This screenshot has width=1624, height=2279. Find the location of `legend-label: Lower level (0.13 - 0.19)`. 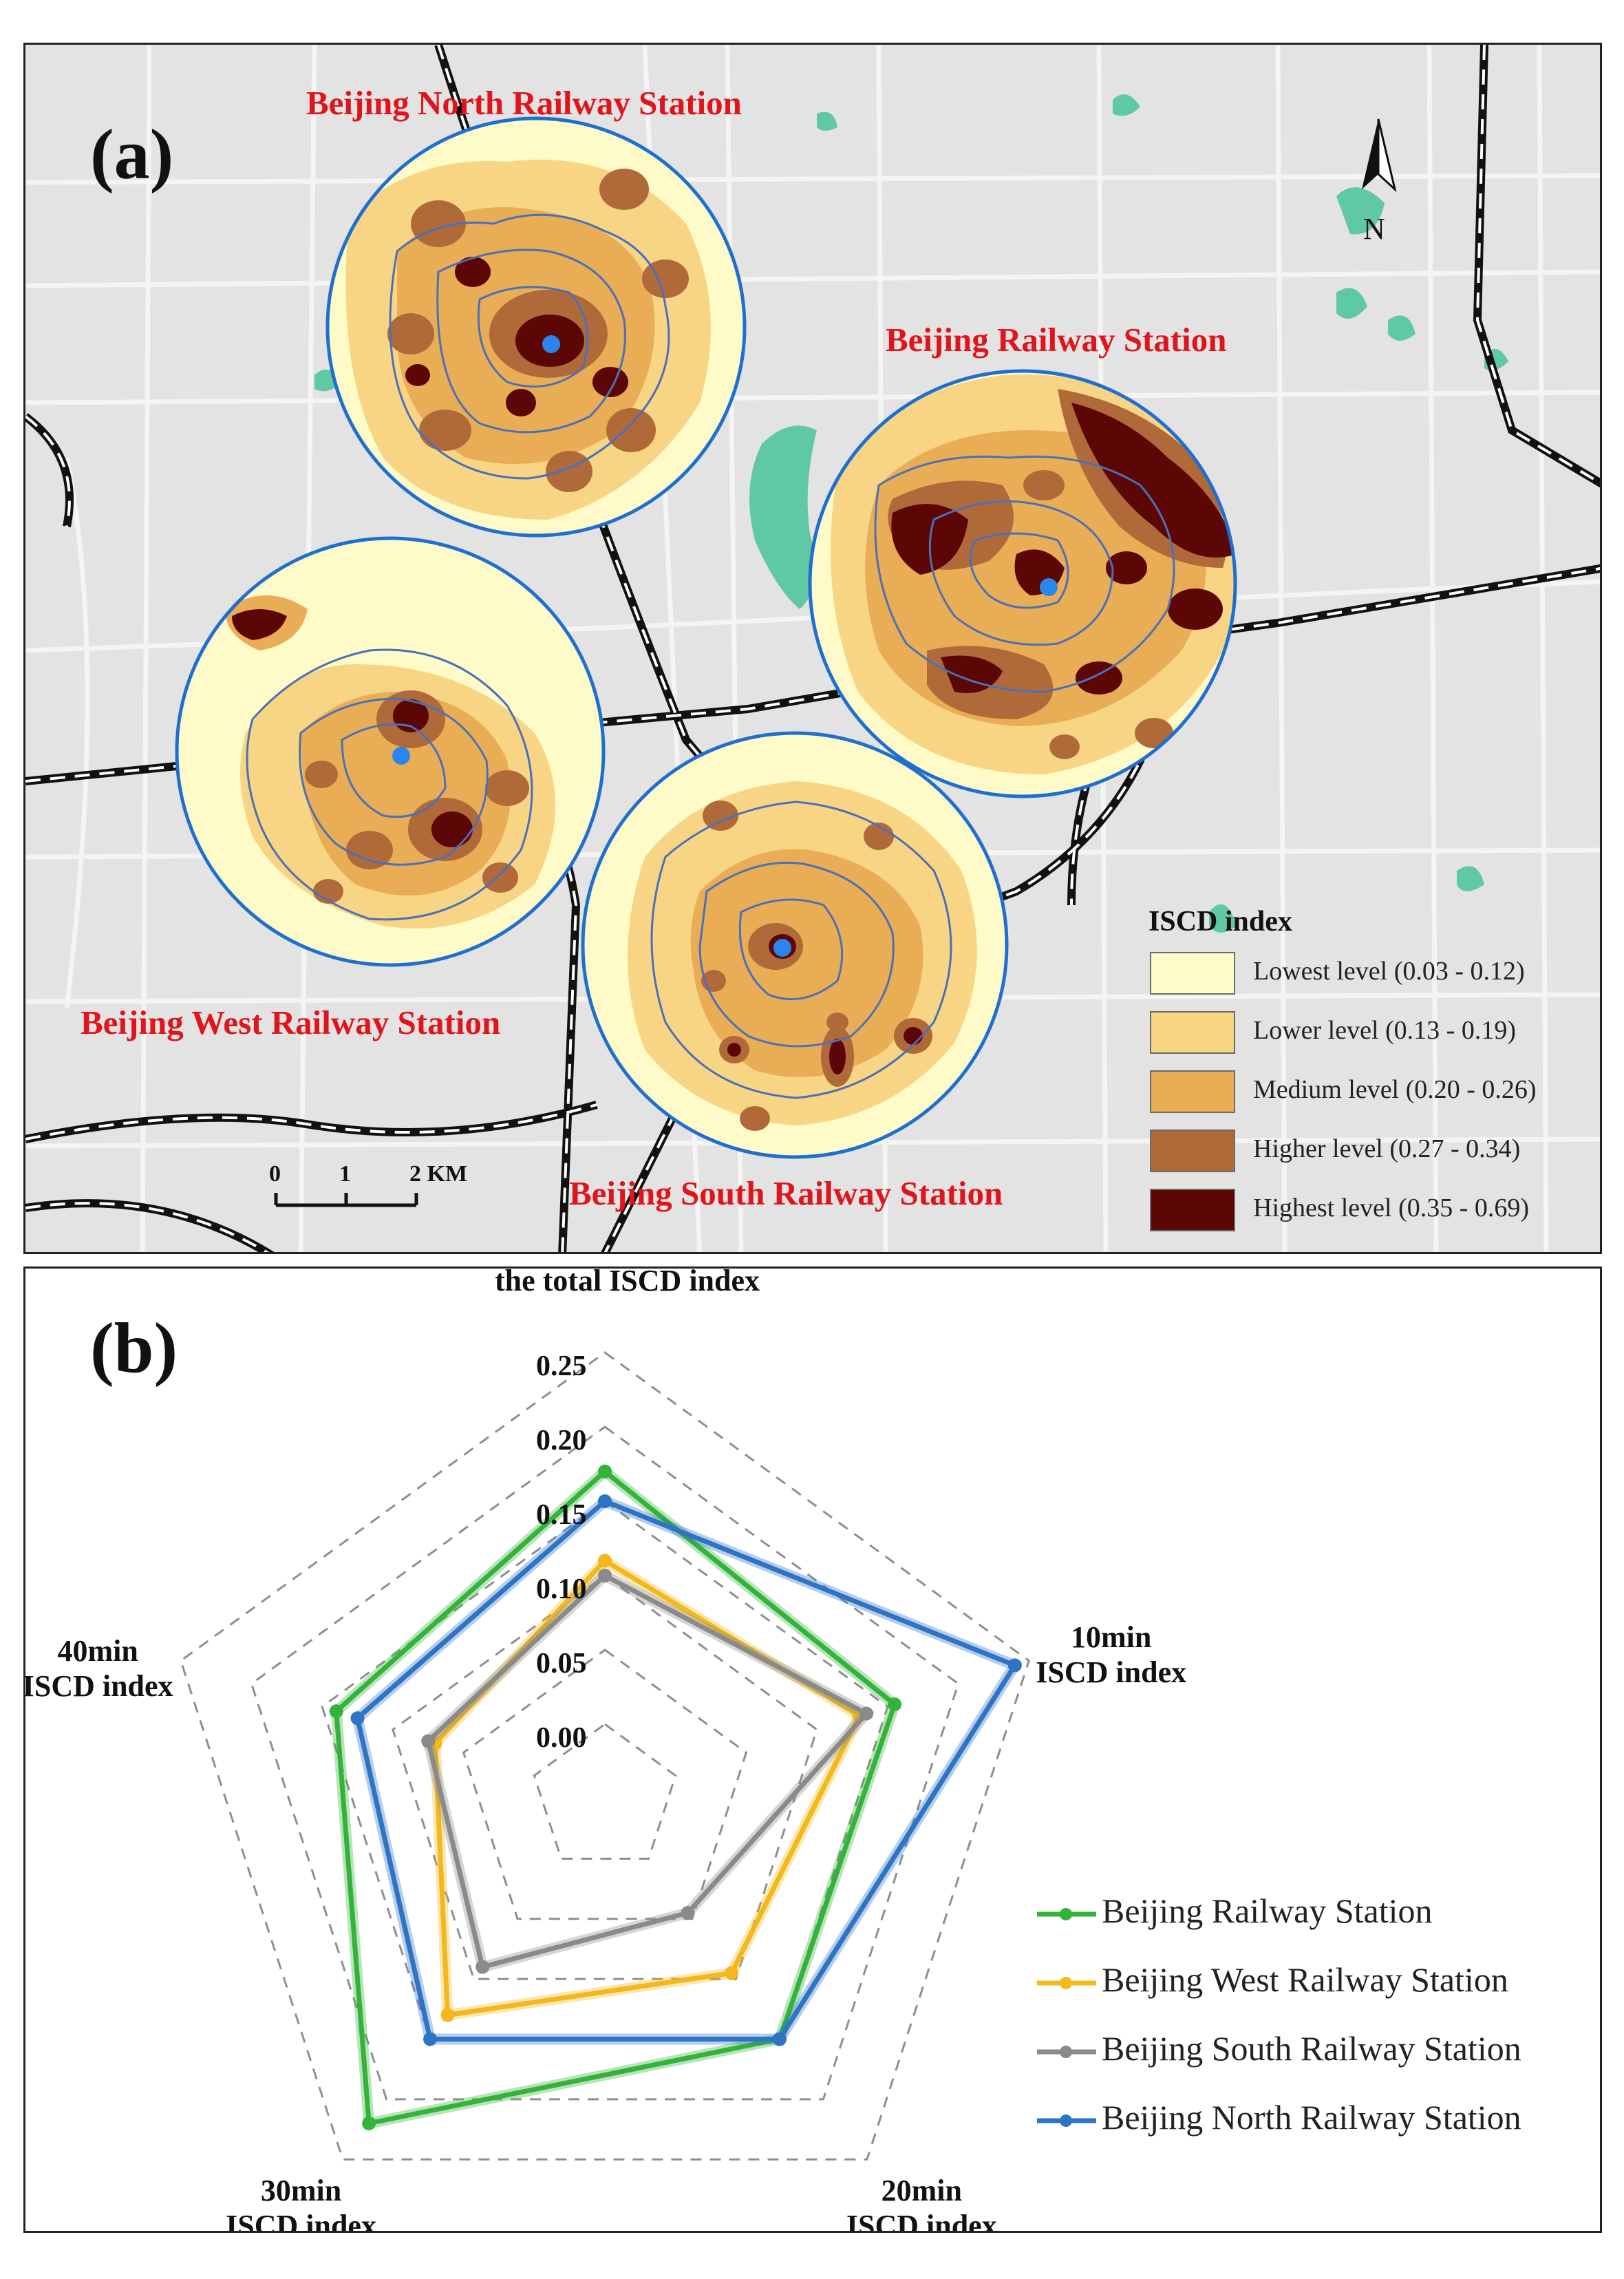

legend-label: Lower level (0.13 - 0.19) is located at coordinates (1384, 1030).